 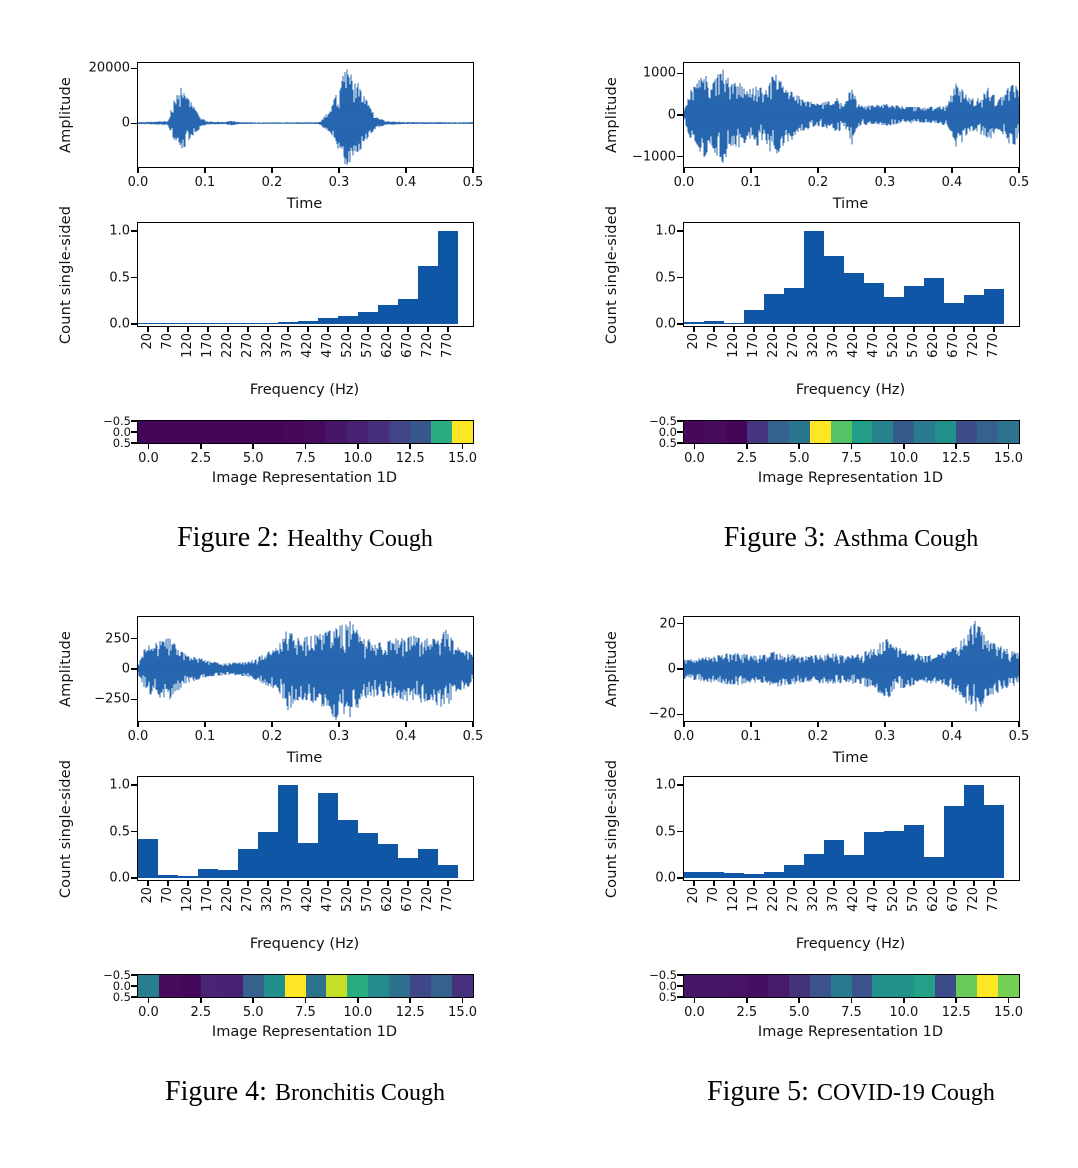 What do you see at coordinates (665, 785) in the screenshot?
I see `y-tick-label: 1.0` at bounding box center [665, 785].